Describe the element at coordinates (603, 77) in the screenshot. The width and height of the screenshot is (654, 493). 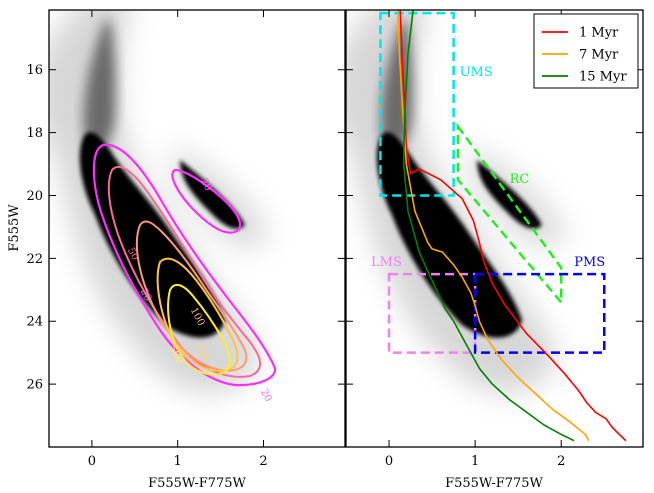
I see `legend-label: 15 Myr` at that location.